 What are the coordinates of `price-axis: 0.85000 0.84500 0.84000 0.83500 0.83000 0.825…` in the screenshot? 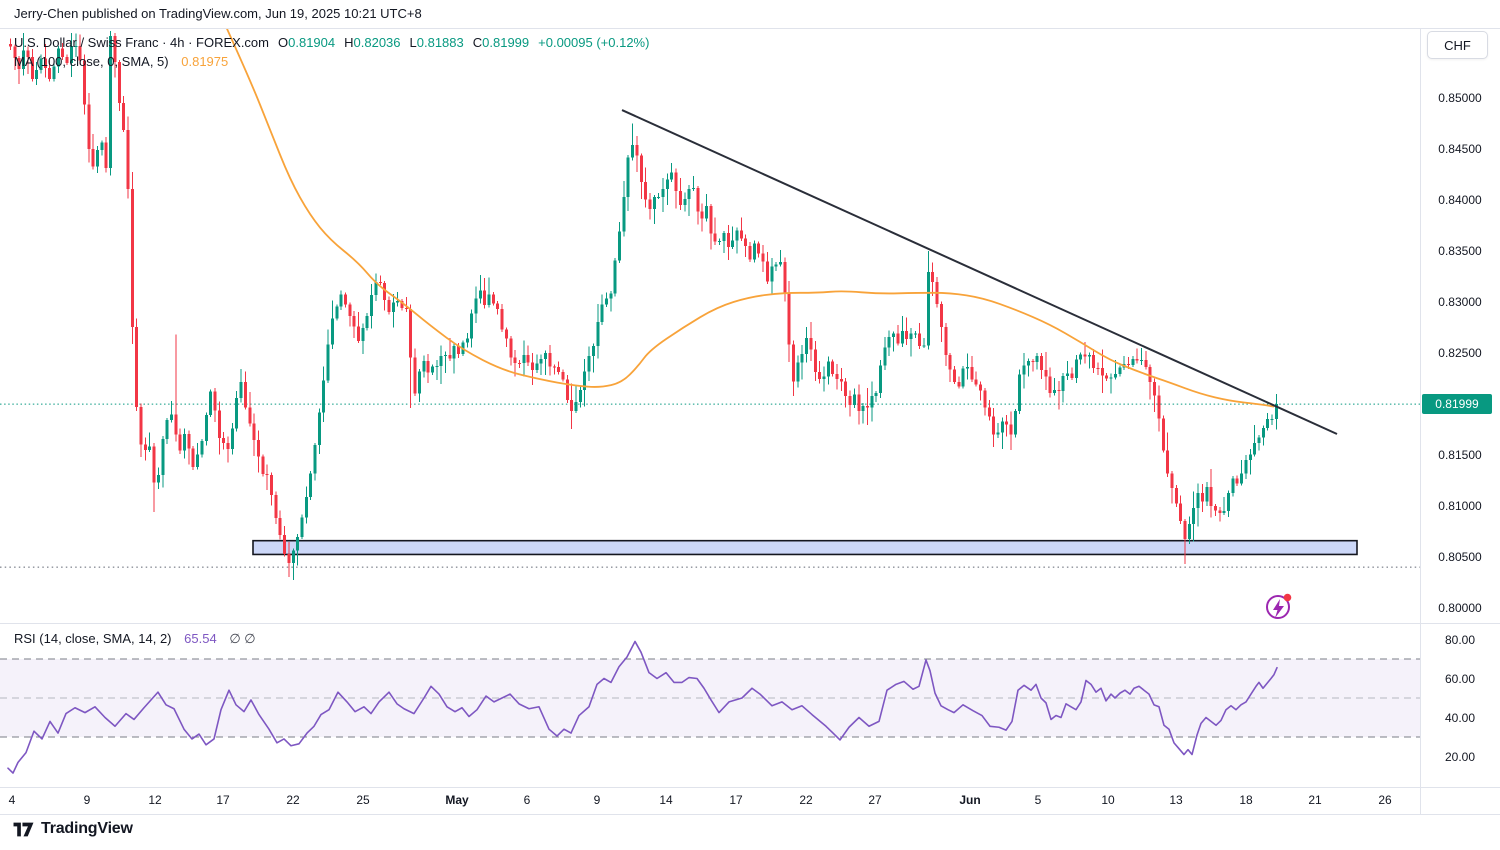 It's located at (1460, 425).